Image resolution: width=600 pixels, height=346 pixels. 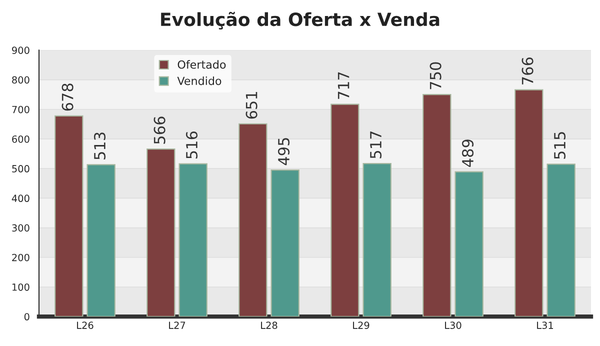 What do you see at coordinates (344, 85) in the screenshot?
I see `data-label: 717` at bounding box center [344, 85].